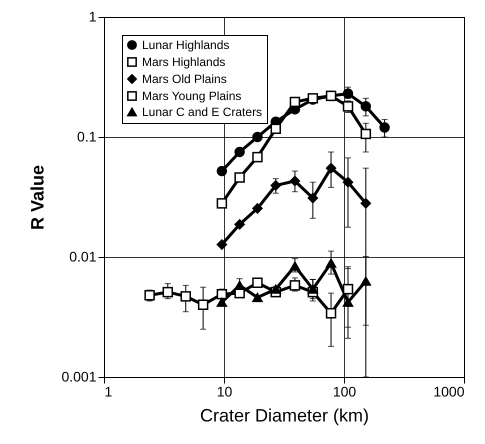 This screenshot has height=444, width=485. I want to click on y-tick-label: 0.1, so click(87, 136).